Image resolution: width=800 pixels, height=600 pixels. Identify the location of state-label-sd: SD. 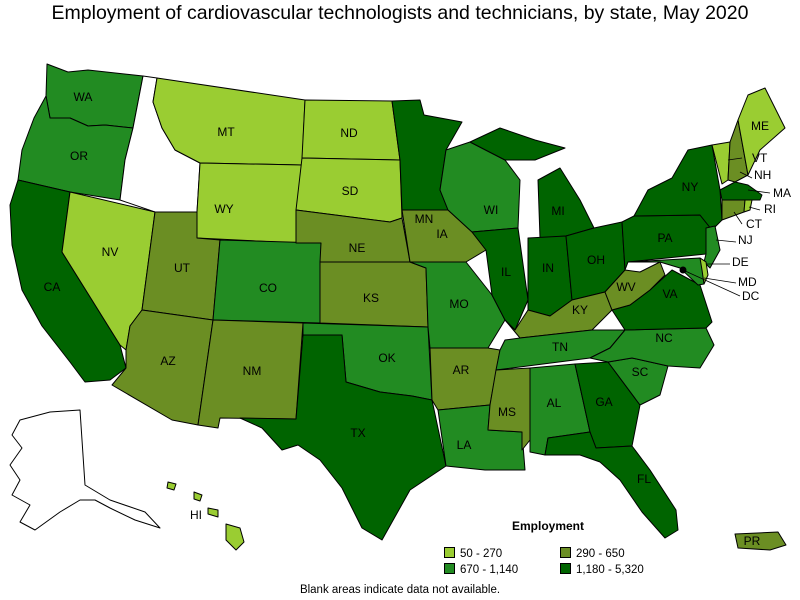
(350, 191).